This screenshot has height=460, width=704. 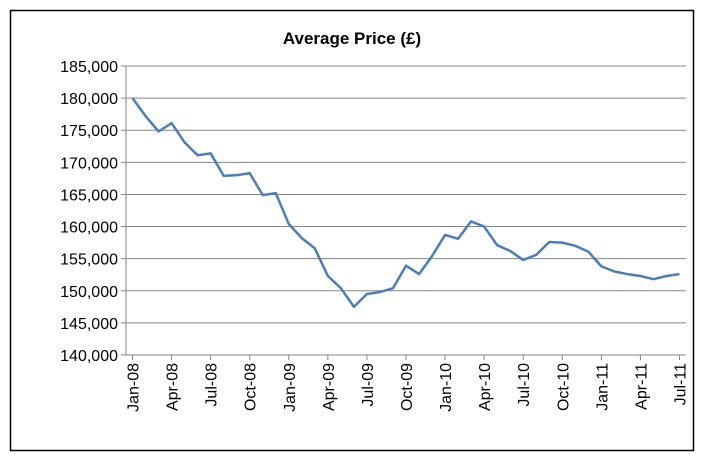 What do you see at coordinates (368, 385) in the screenshot?
I see `x-tick-label: Jul-09` at bounding box center [368, 385].